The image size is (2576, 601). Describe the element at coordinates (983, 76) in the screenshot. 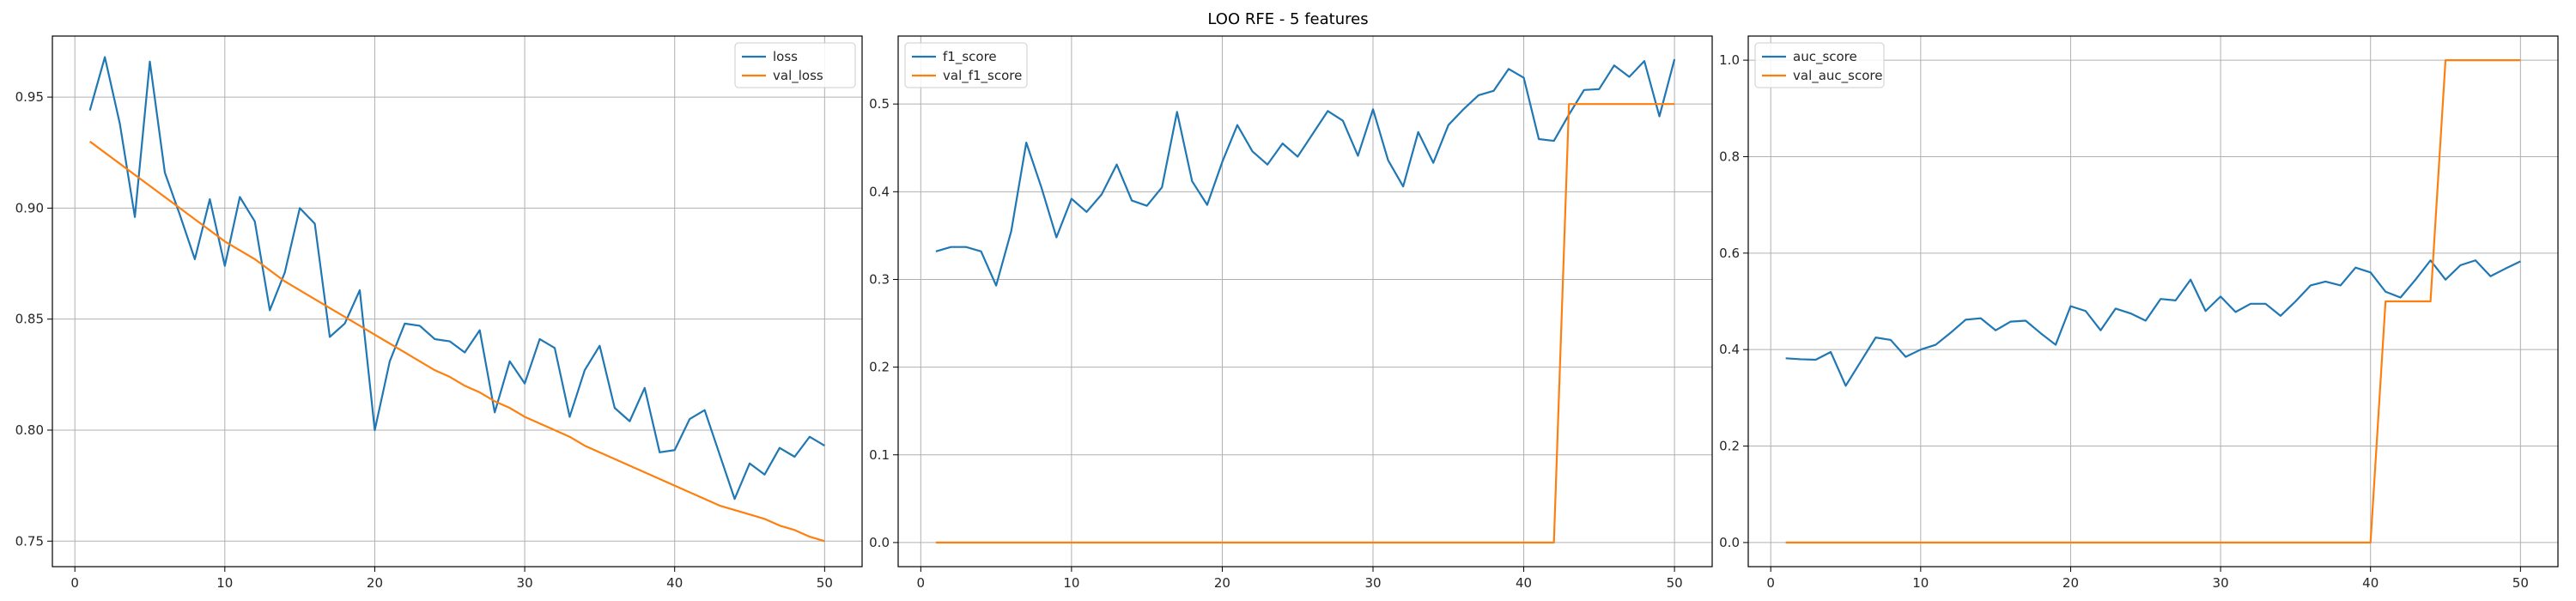

I see `legend-label: val_f1_score` at that location.